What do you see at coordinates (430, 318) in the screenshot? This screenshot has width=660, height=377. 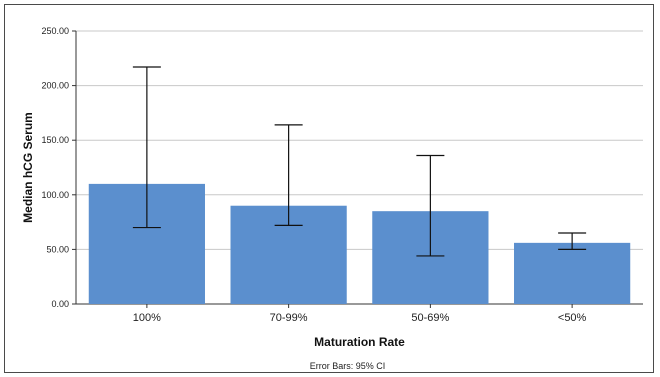 I see `x-tick-label: 50-69%` at bounding box center [430, 318].